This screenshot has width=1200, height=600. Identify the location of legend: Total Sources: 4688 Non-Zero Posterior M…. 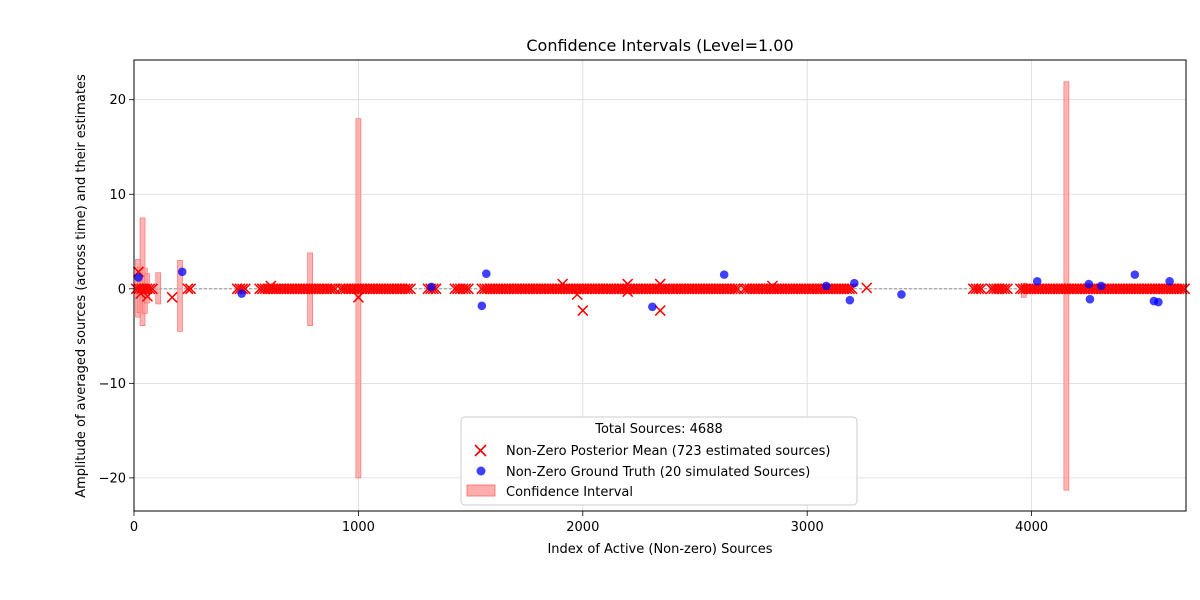
(659, 461).